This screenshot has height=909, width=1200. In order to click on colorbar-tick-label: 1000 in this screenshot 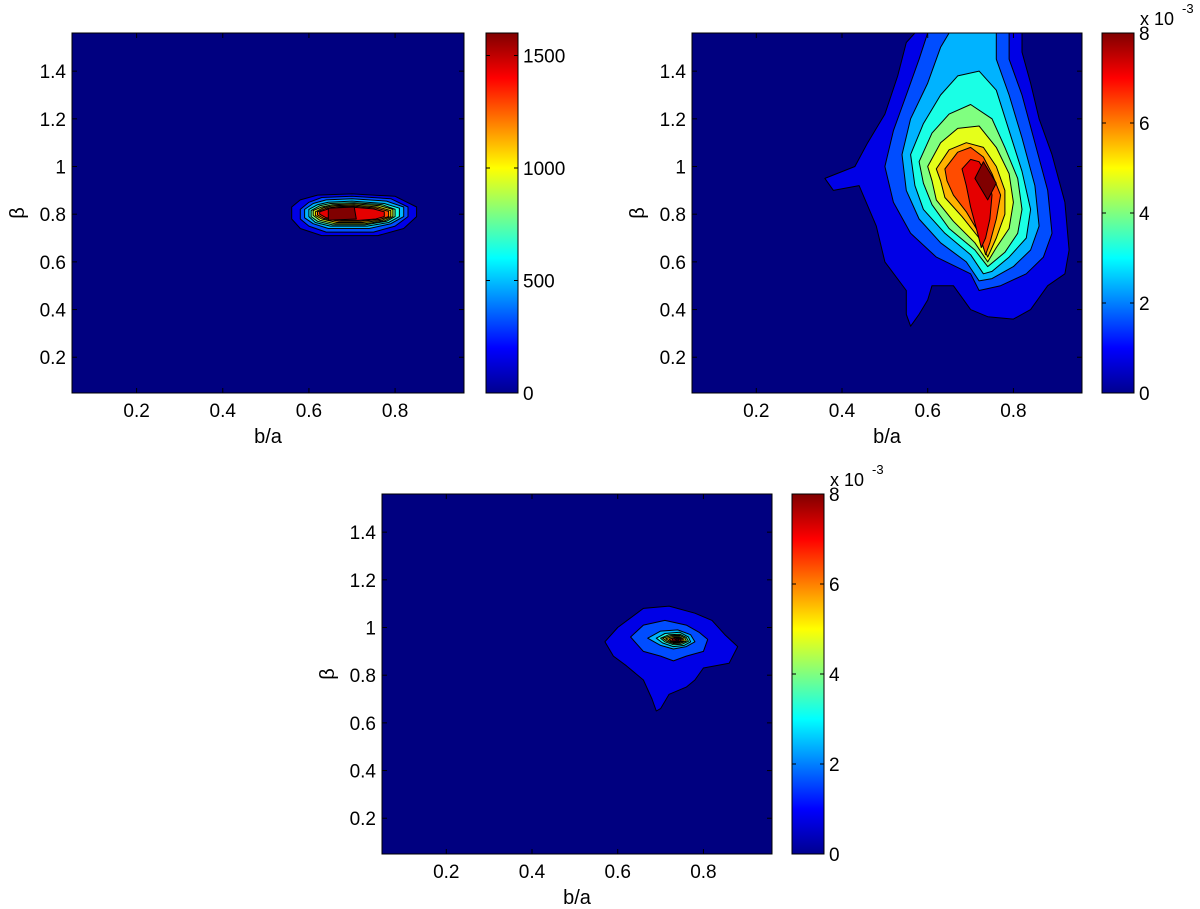, I will do `click(544, 169)`.